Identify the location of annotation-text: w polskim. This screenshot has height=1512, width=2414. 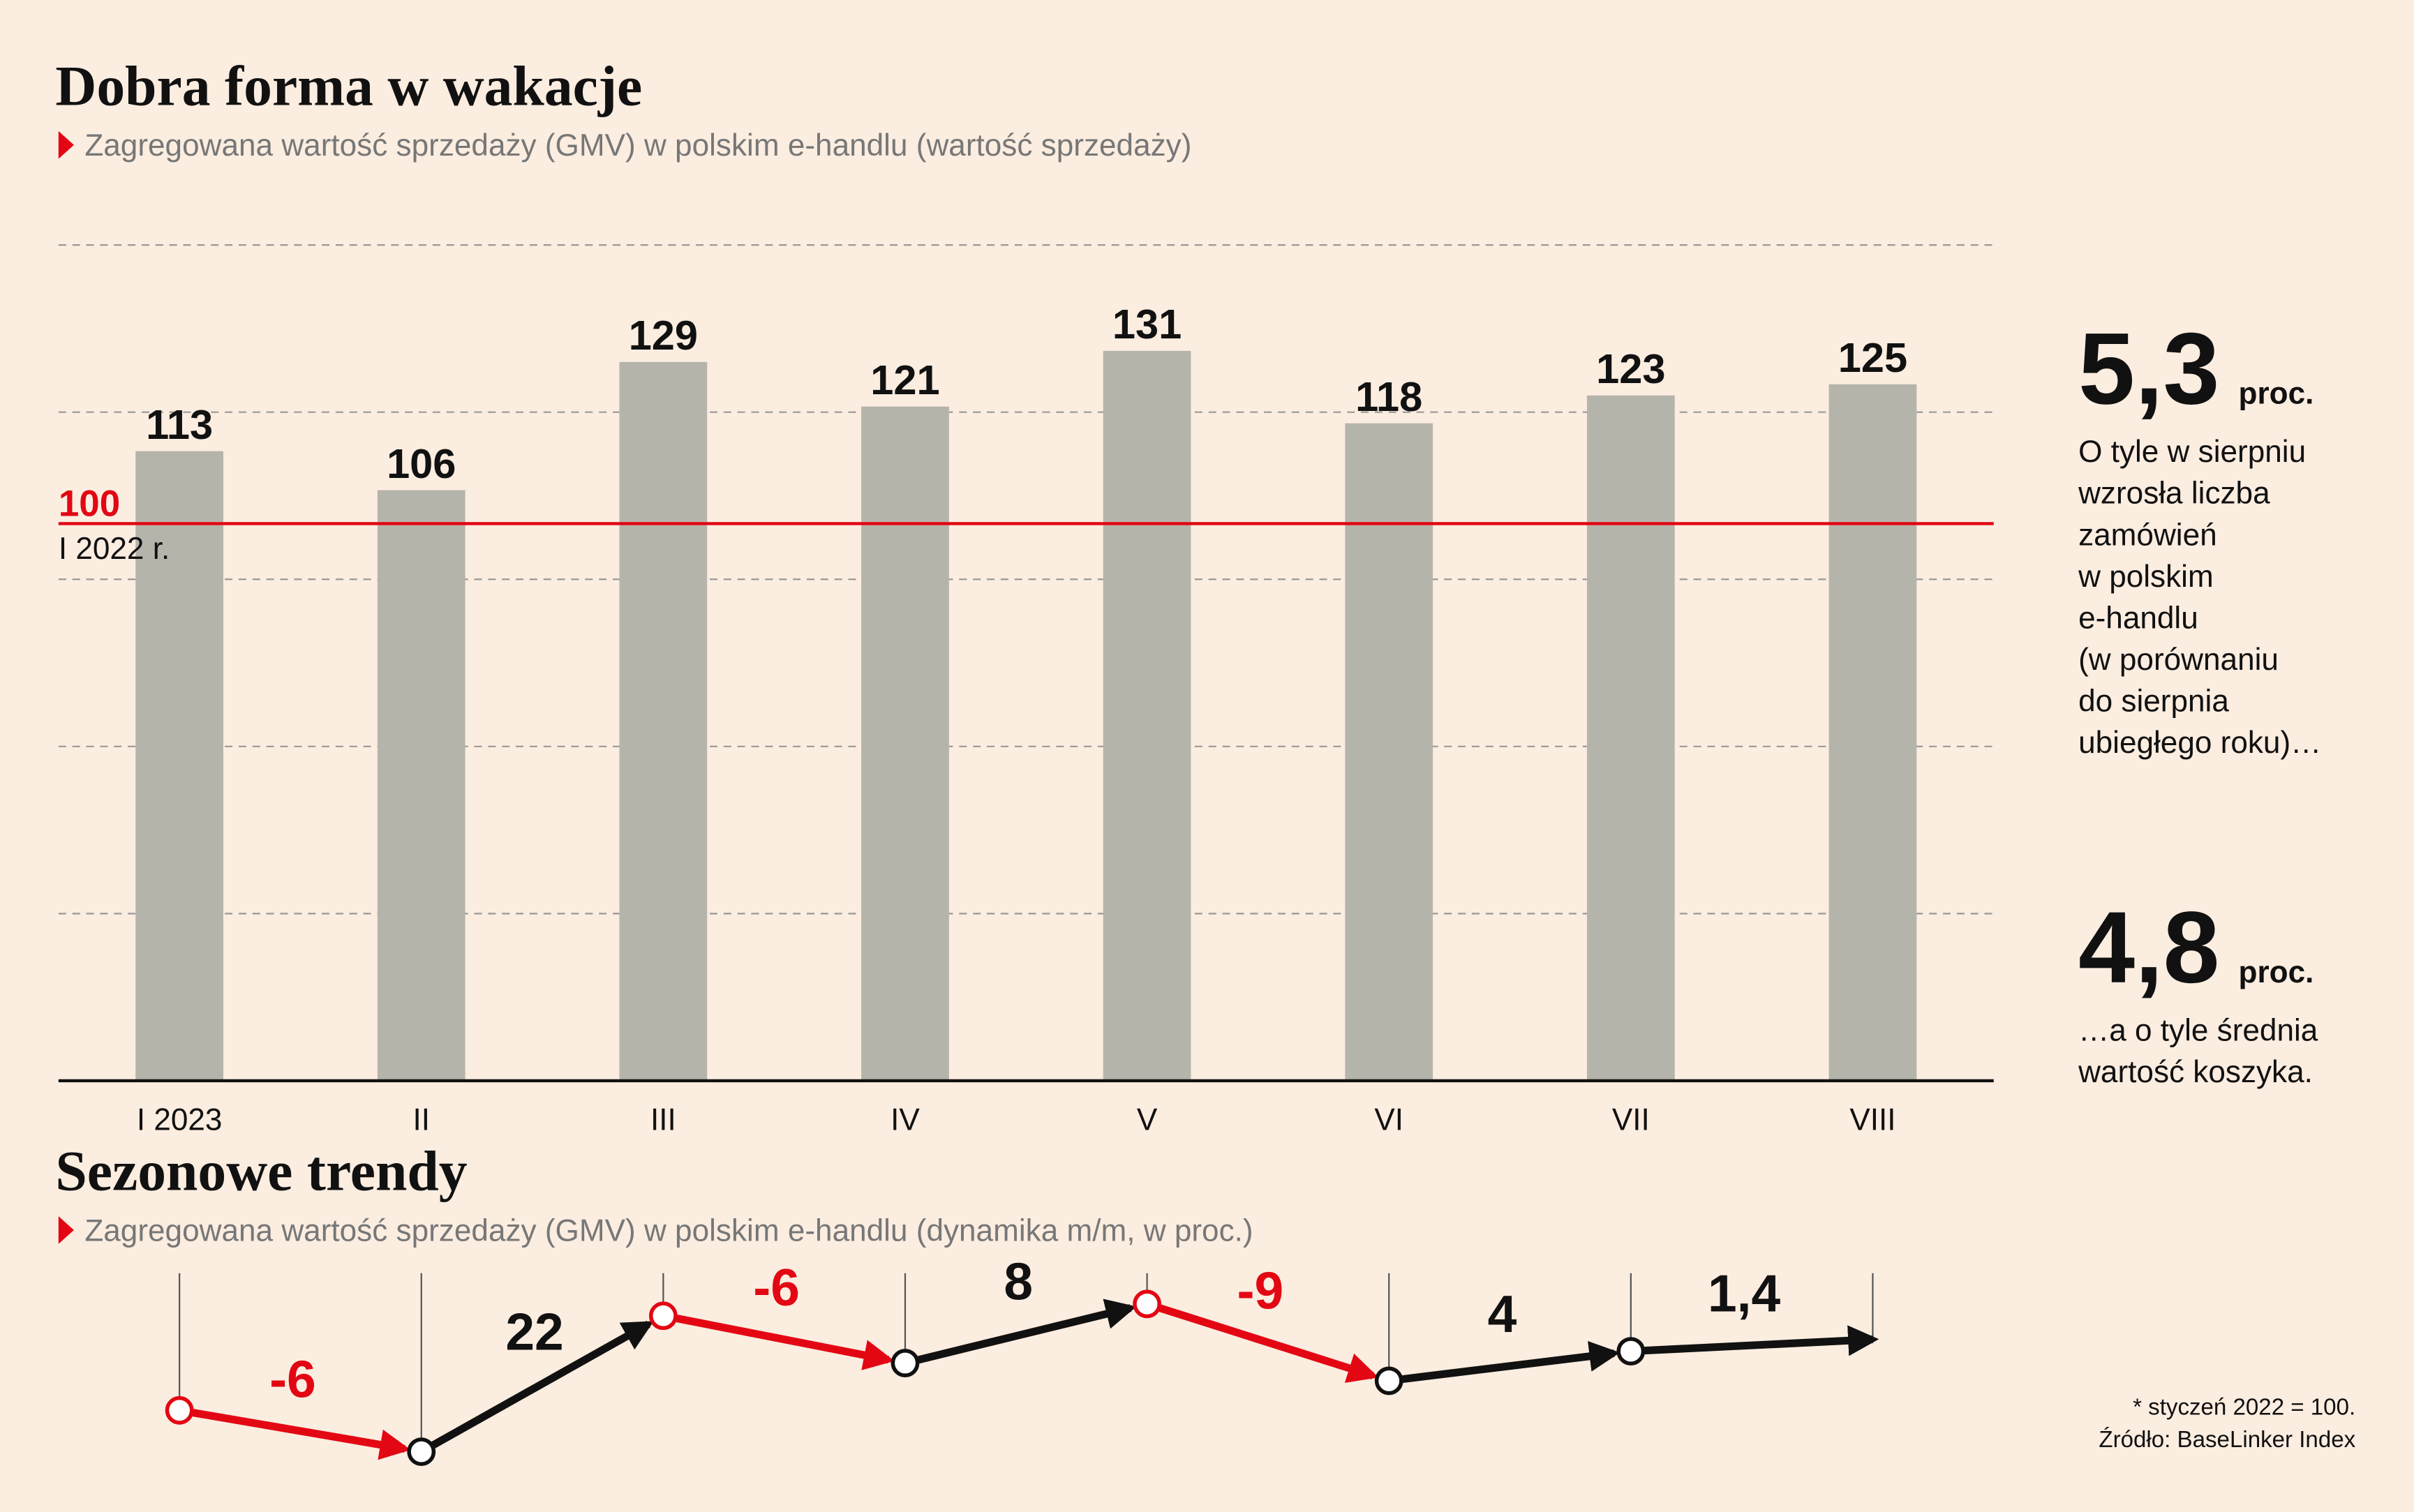
(2146, 577).